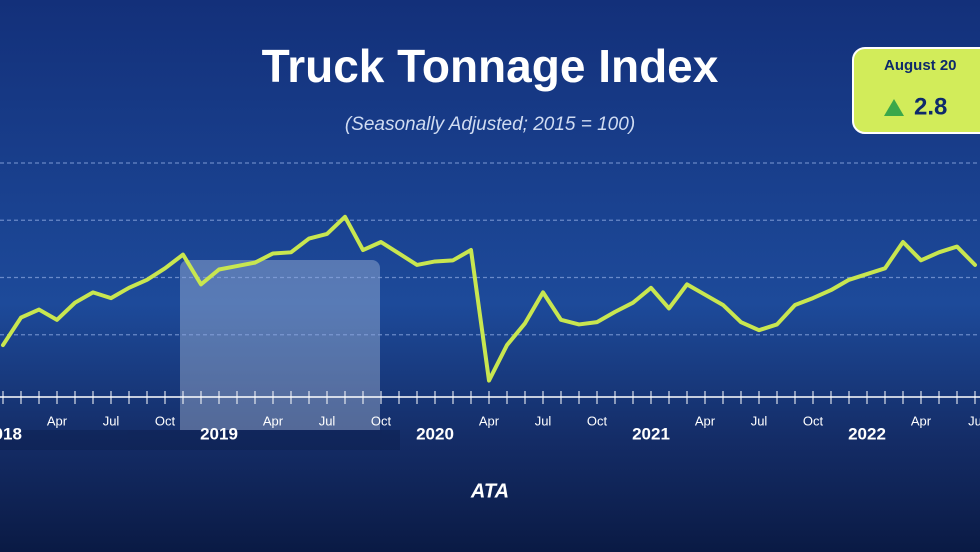 The image size is (980, 552). What do you see at coordinates (867, 433) in the screenshot?
I see `x-tick-label: 2022` at bounding box center [867, 433].